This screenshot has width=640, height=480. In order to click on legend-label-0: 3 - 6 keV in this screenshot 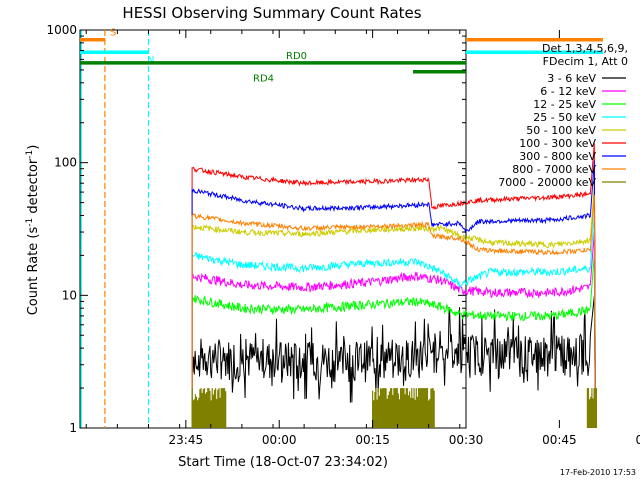, I will do `click(571, 78)`.